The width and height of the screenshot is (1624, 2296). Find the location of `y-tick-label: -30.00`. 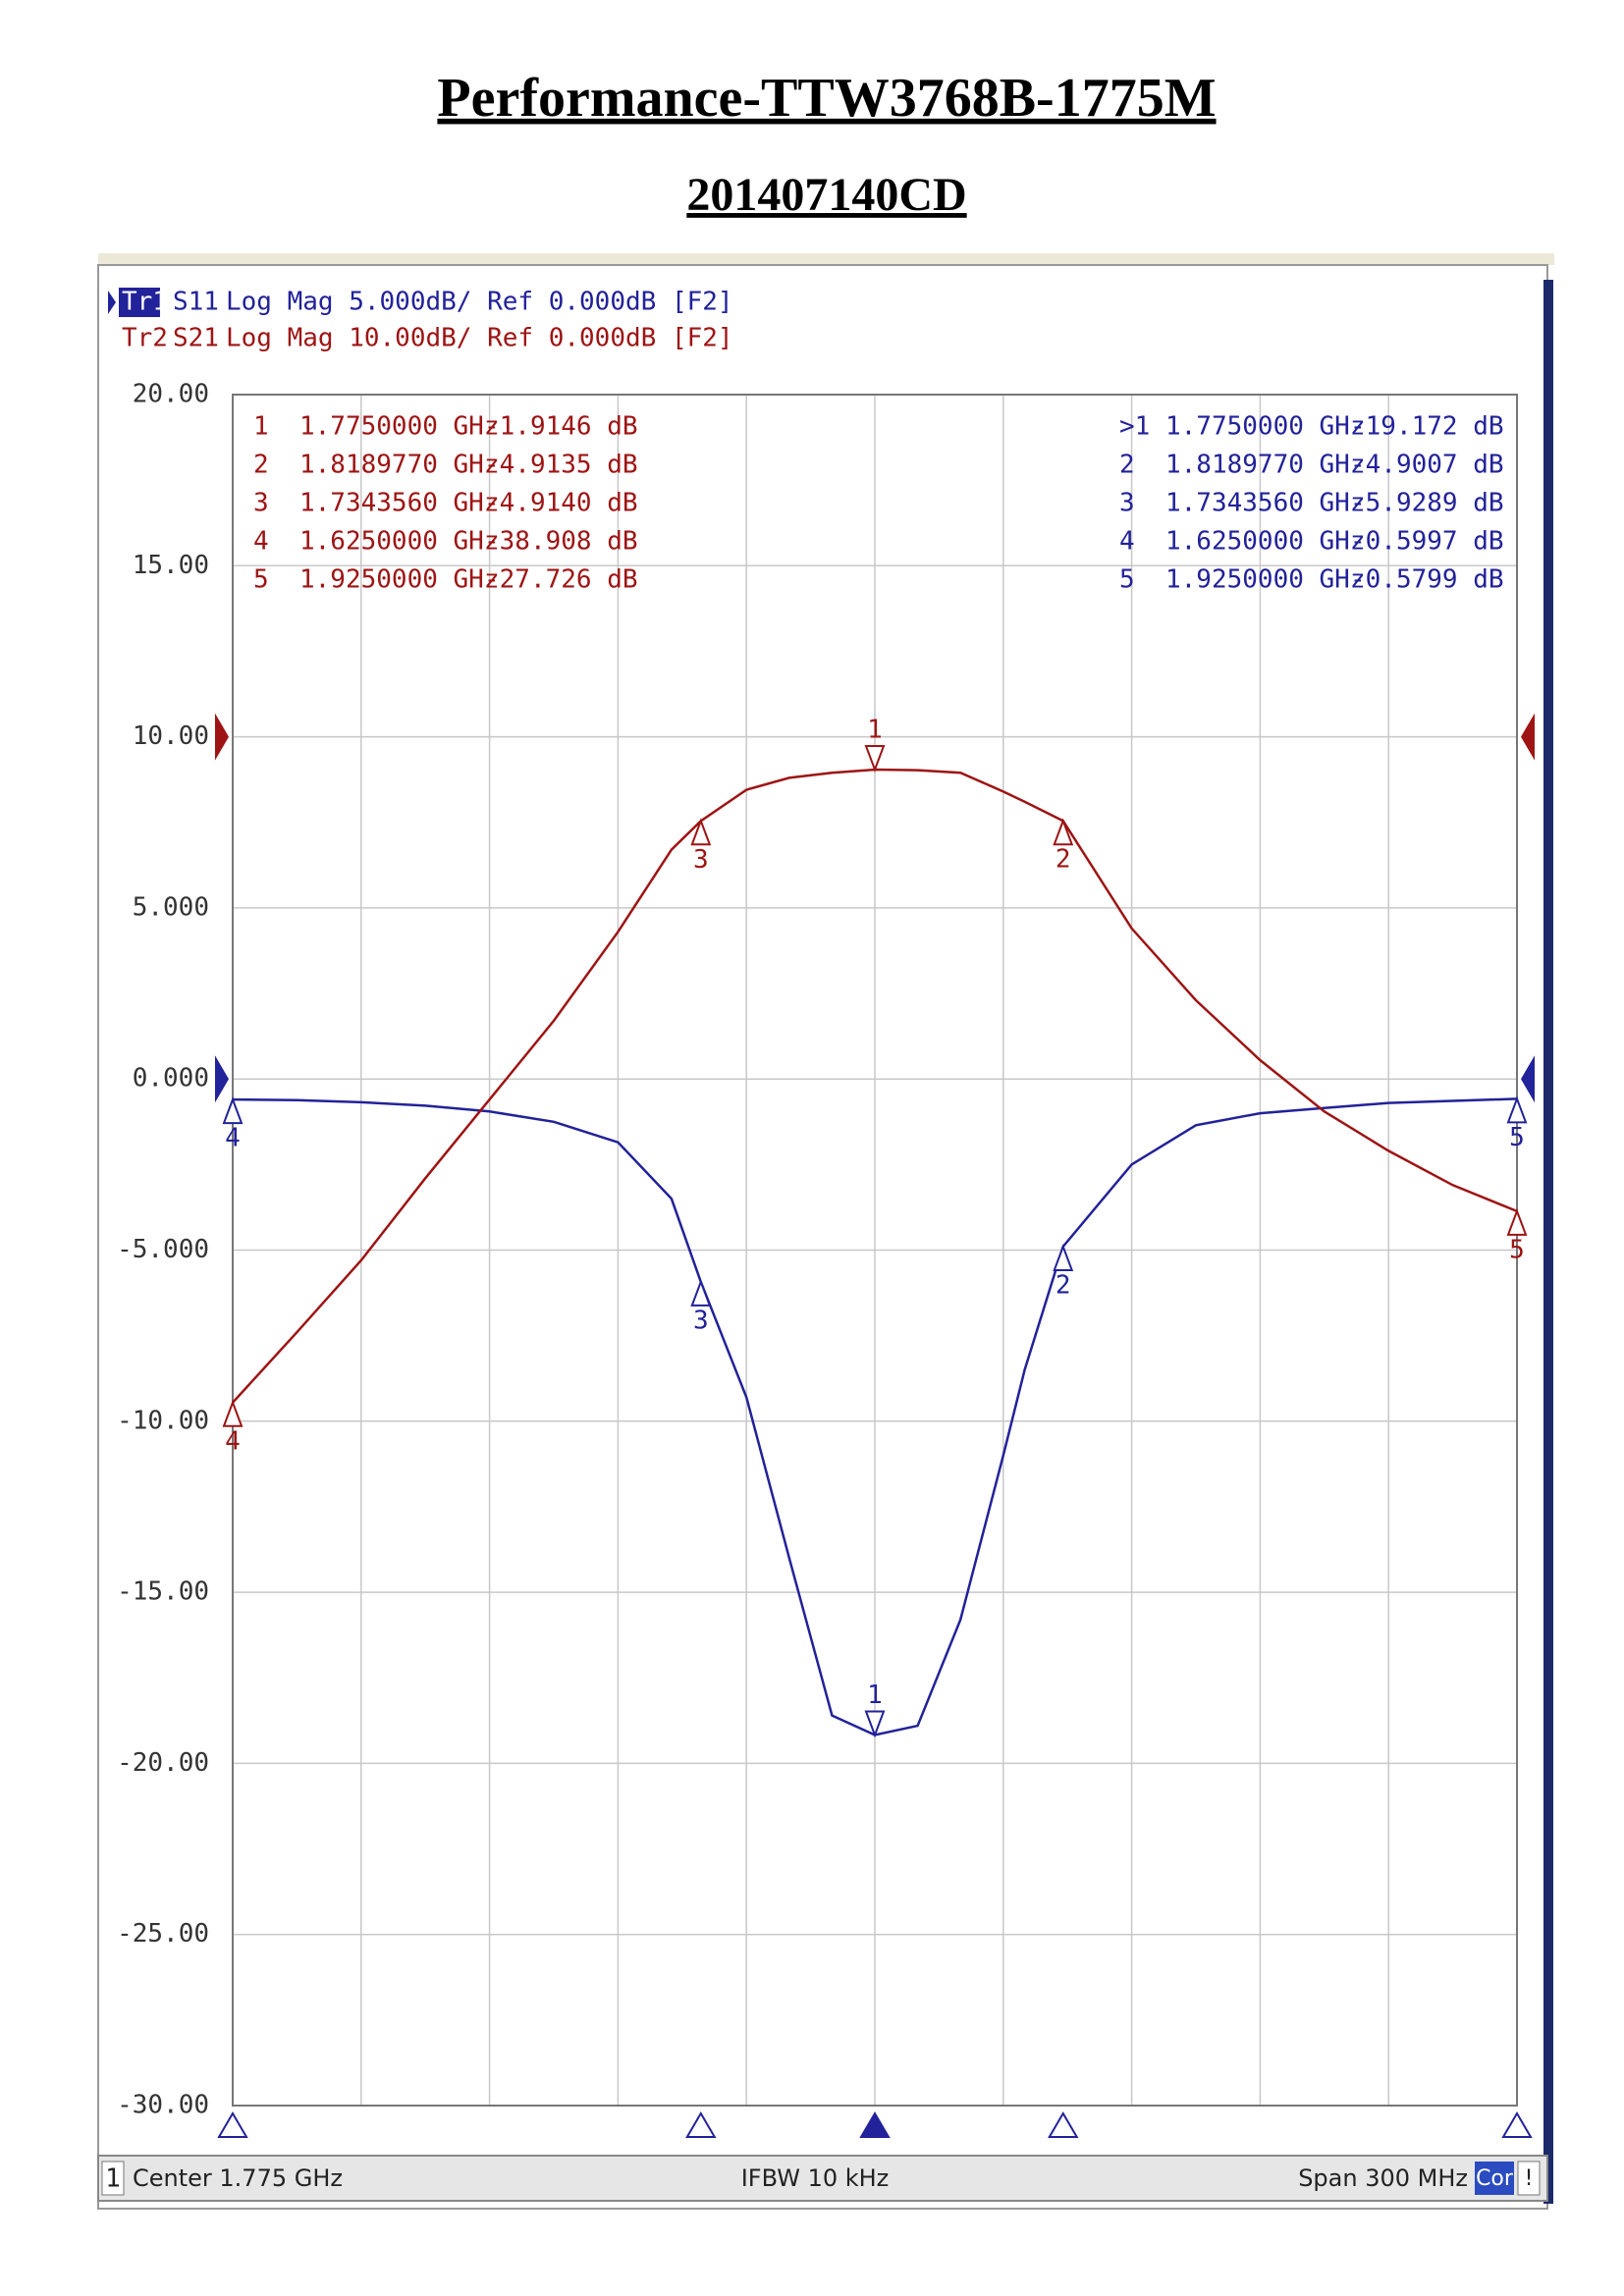

y-tick-label: -30.00 is located at coordinates (163, 2105).